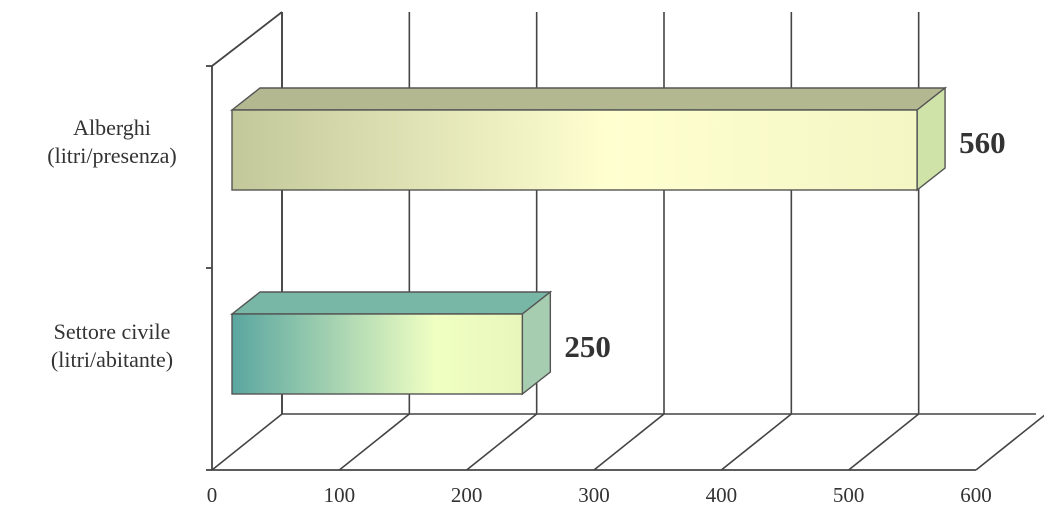 The image size is (1044, 508). Describe the element at coordinates (849, 495) in the screenshot. I see `x-tick-label-500: 500` at that location.